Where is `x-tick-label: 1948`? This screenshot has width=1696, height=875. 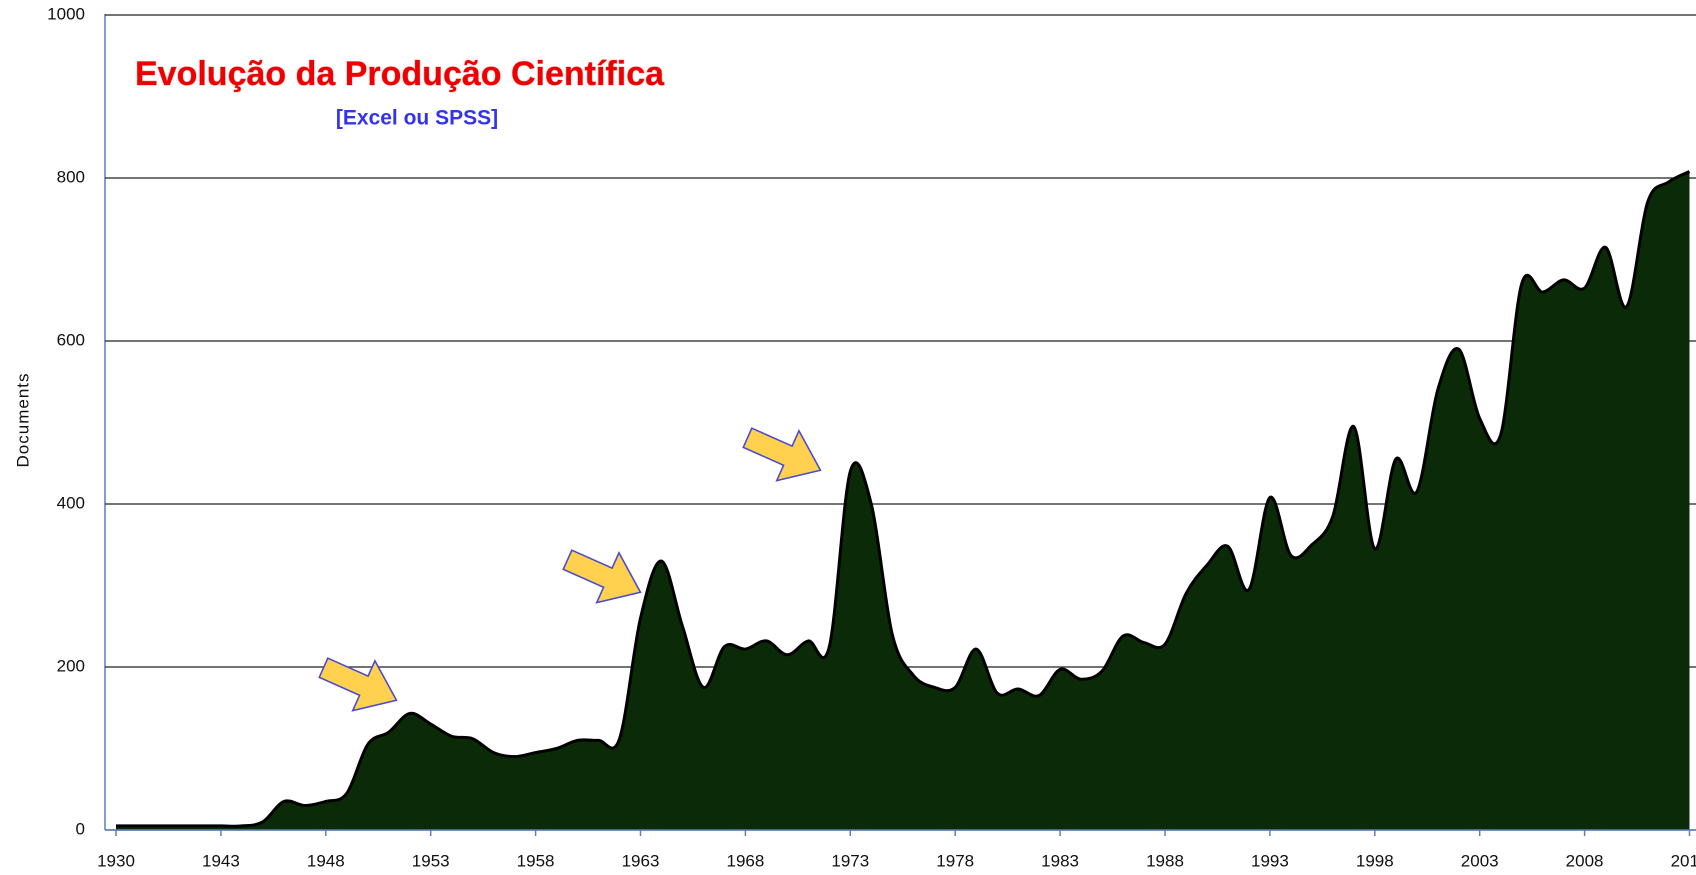 x-tick-label: 1948 is located at coordinates (326, 860).